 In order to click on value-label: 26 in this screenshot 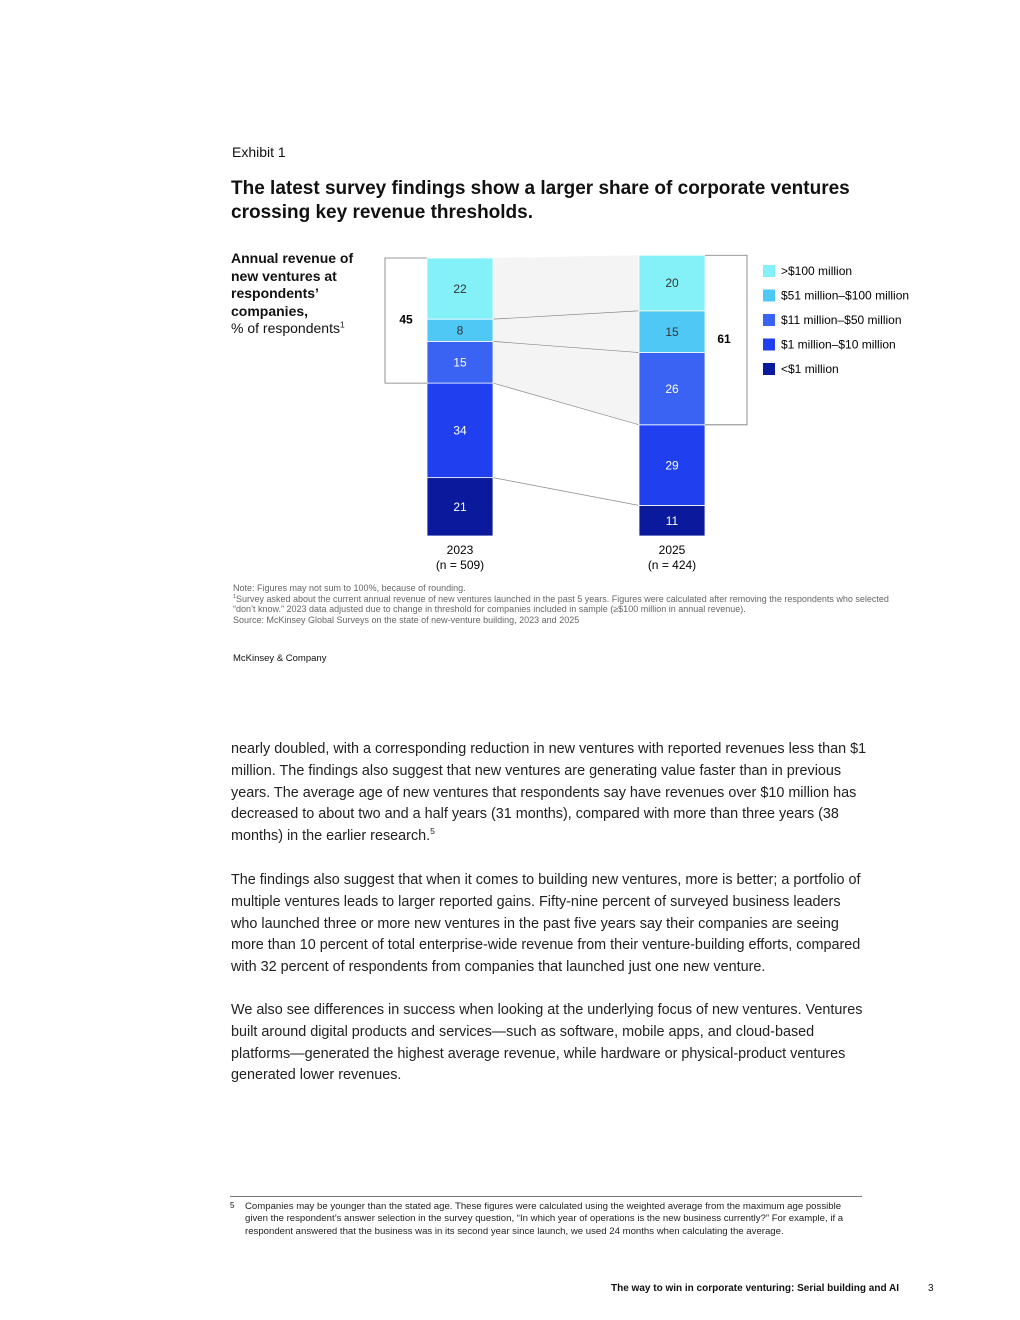, I will do `click(672, 389)`.